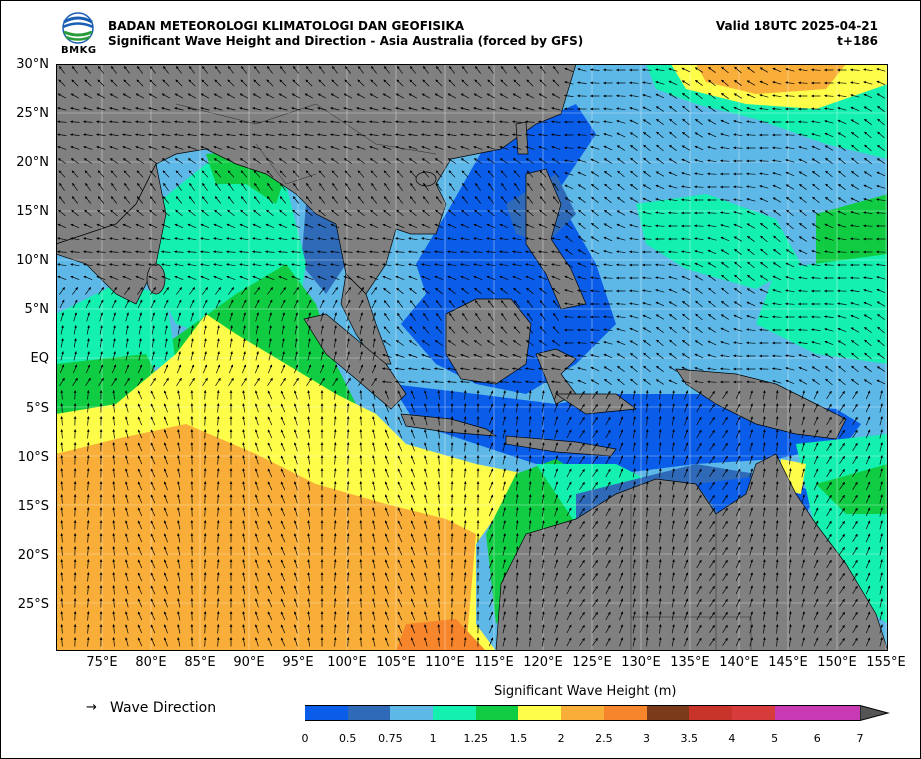 This screenshot has width=921, height=759. Describe the element at coordinates (788, 662) in the screenshot. I see `lon-label: 145°E` at that location.